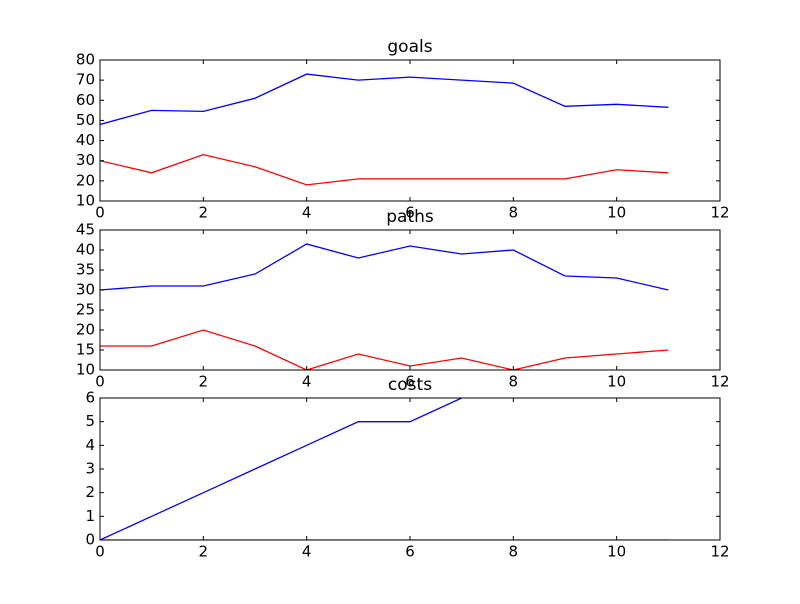 The width and height of the screenshot is (800, 604). Describe the element at coordinates (85, 120) in the screenshot. I see `y-tick-label: 50` at that location.